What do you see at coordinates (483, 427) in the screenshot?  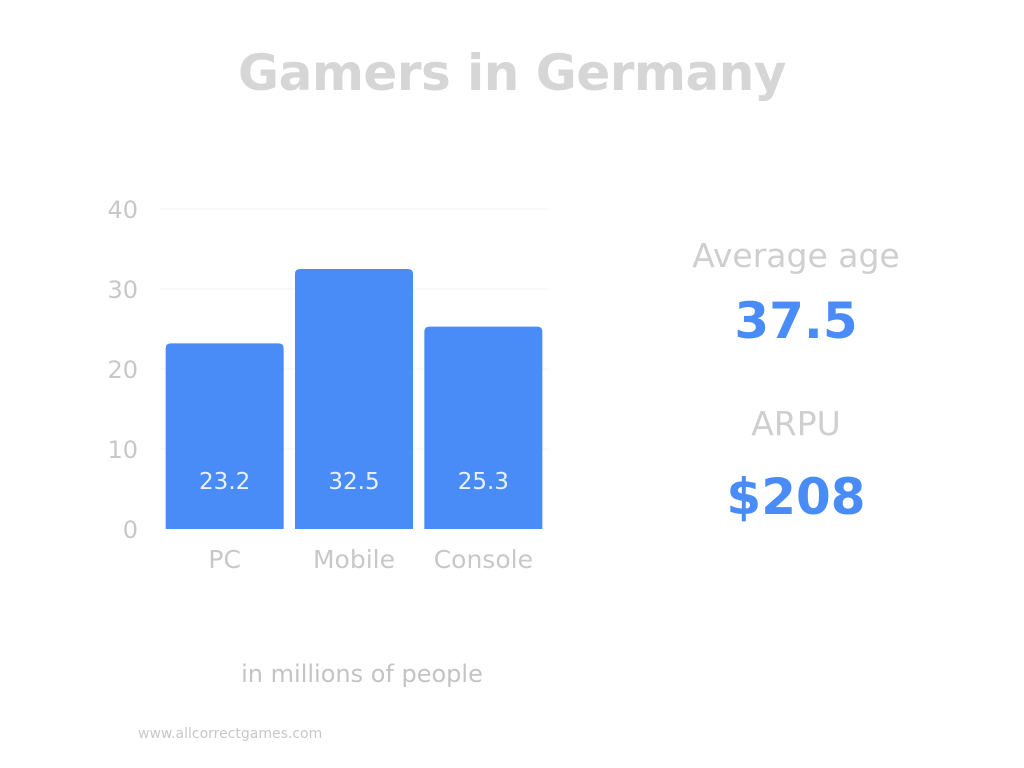 I see `bar-console` at bounding box center [483, 427].